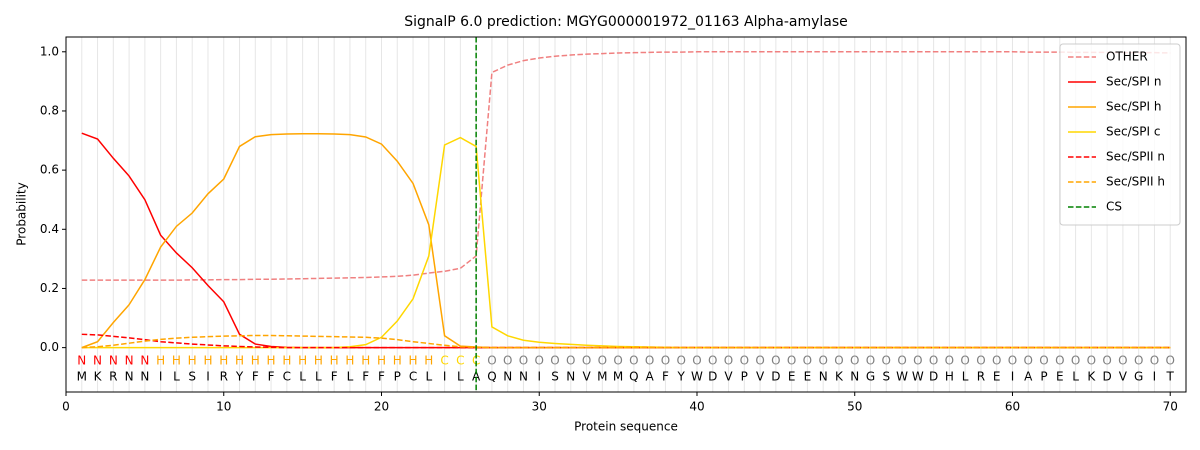  I want to click on legend-label: Sec/SPI n, so click(1133, 82).